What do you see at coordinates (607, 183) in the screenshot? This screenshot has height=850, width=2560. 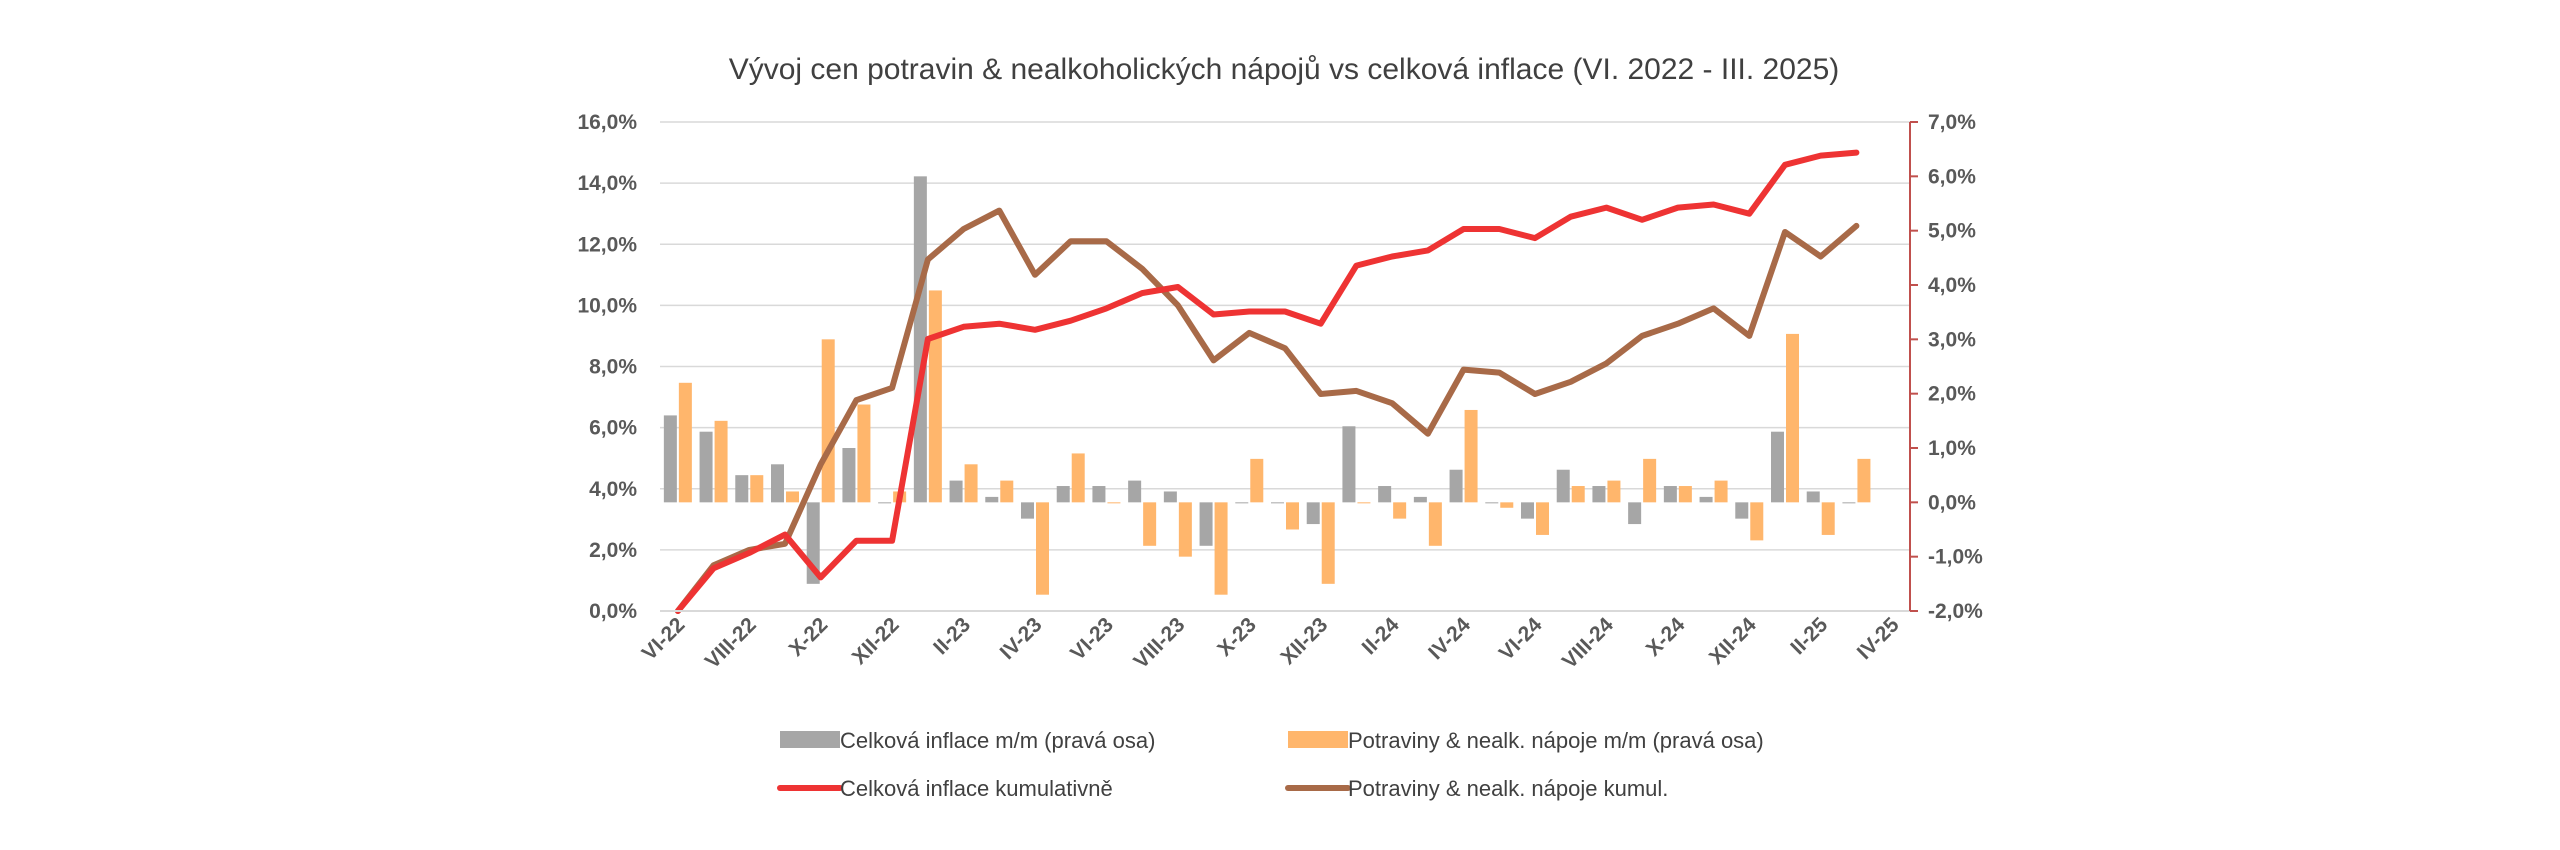 I see `left-axis-tick-label: 14,0%` at bounding box center [607, 183].